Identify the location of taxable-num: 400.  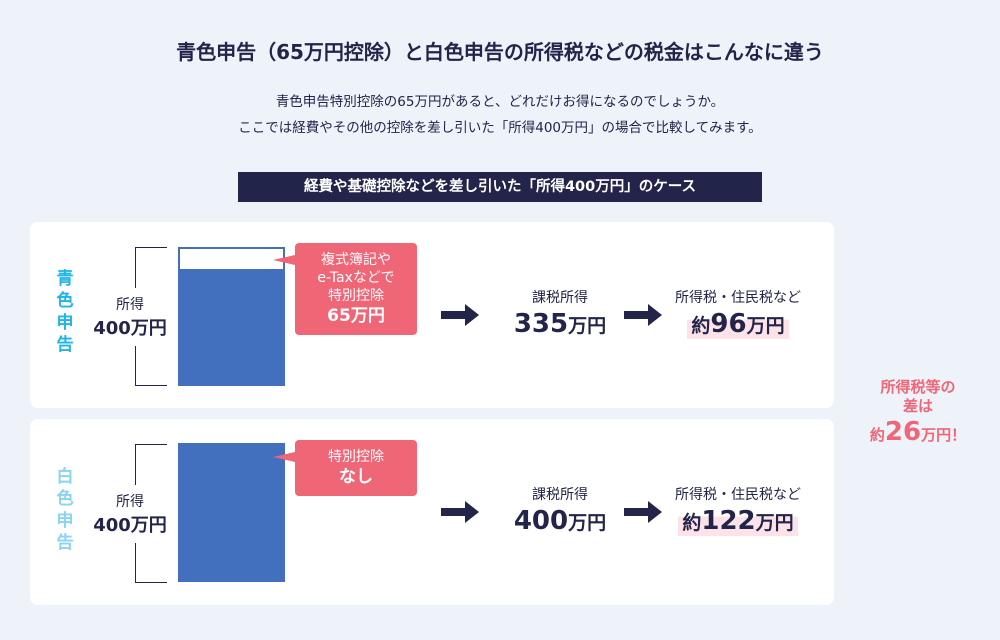
(541, 521).